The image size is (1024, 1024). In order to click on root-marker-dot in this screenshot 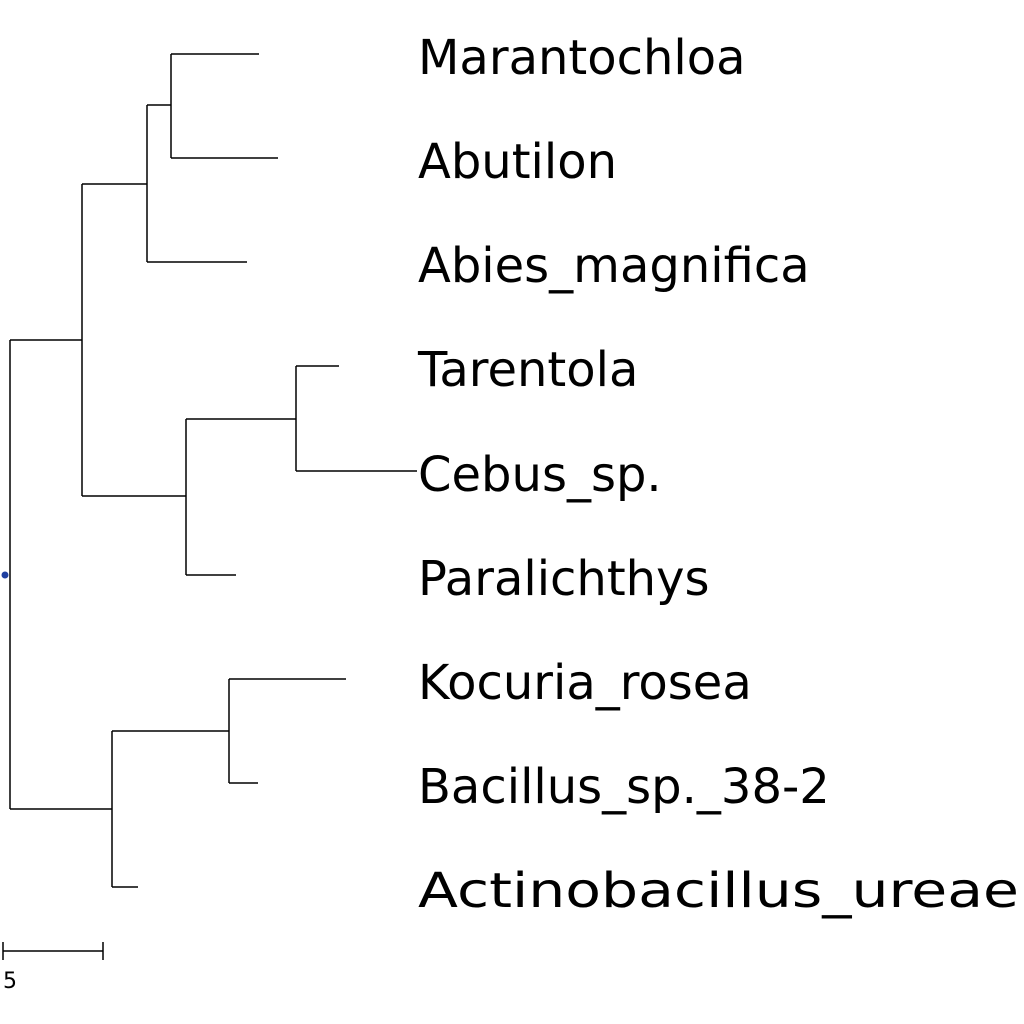, I will do `click(5, 575)`.